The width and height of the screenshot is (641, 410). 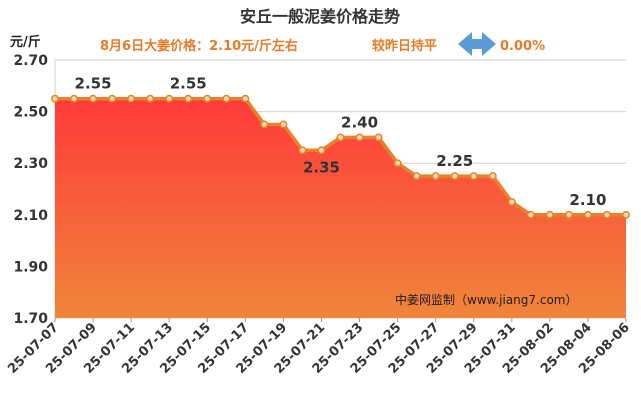 I want to click on y-axis-ticks: 1.70 1.90 2.10 2.30 2.50 2.70, so click(x=30, y=190).